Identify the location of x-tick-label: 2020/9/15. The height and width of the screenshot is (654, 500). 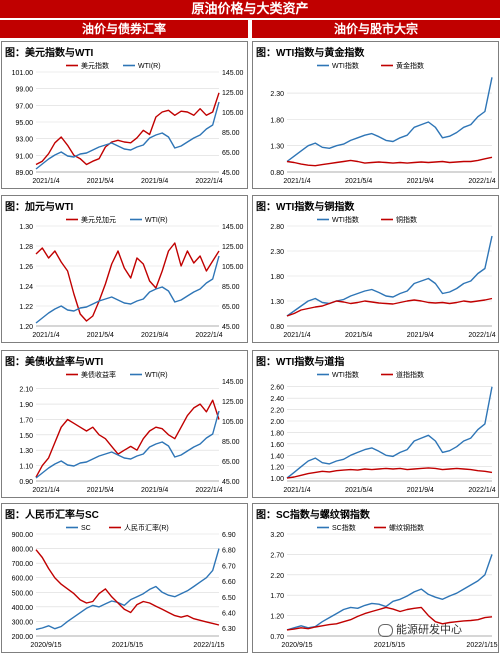
(45, 645).